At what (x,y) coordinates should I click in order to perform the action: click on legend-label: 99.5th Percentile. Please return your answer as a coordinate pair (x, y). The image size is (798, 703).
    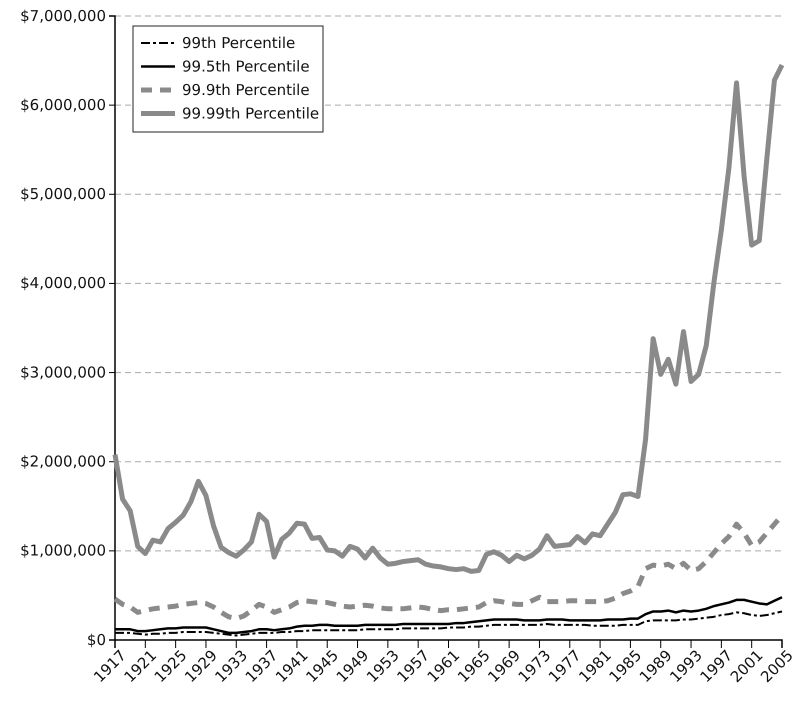
    Looking at the image, I should click on (246, 67).